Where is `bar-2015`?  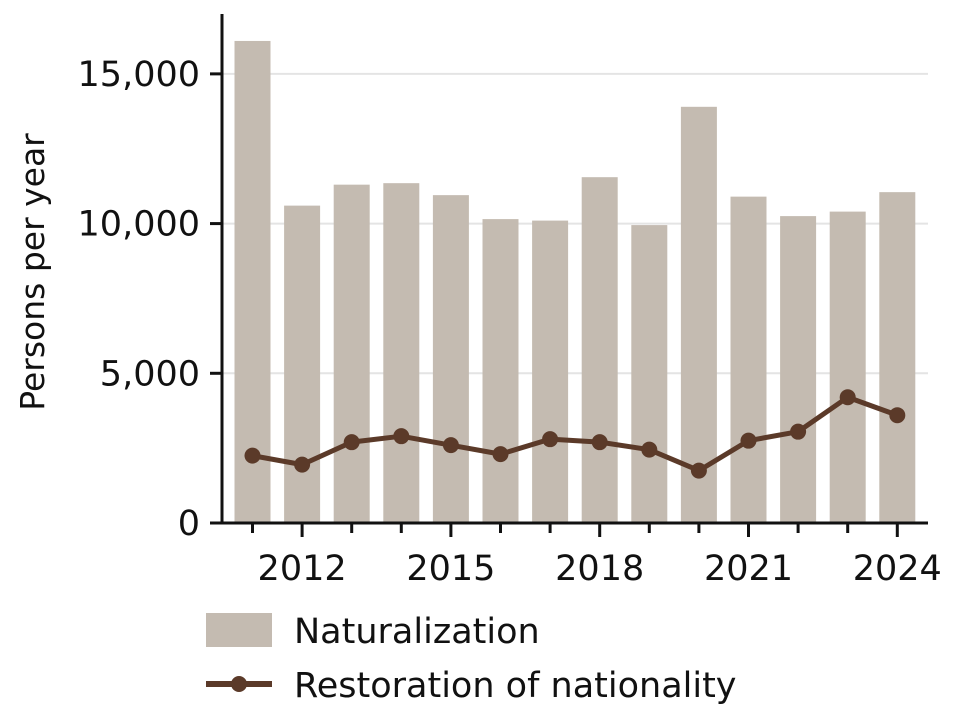 bar-2015 is located at coordinates (450, 359).